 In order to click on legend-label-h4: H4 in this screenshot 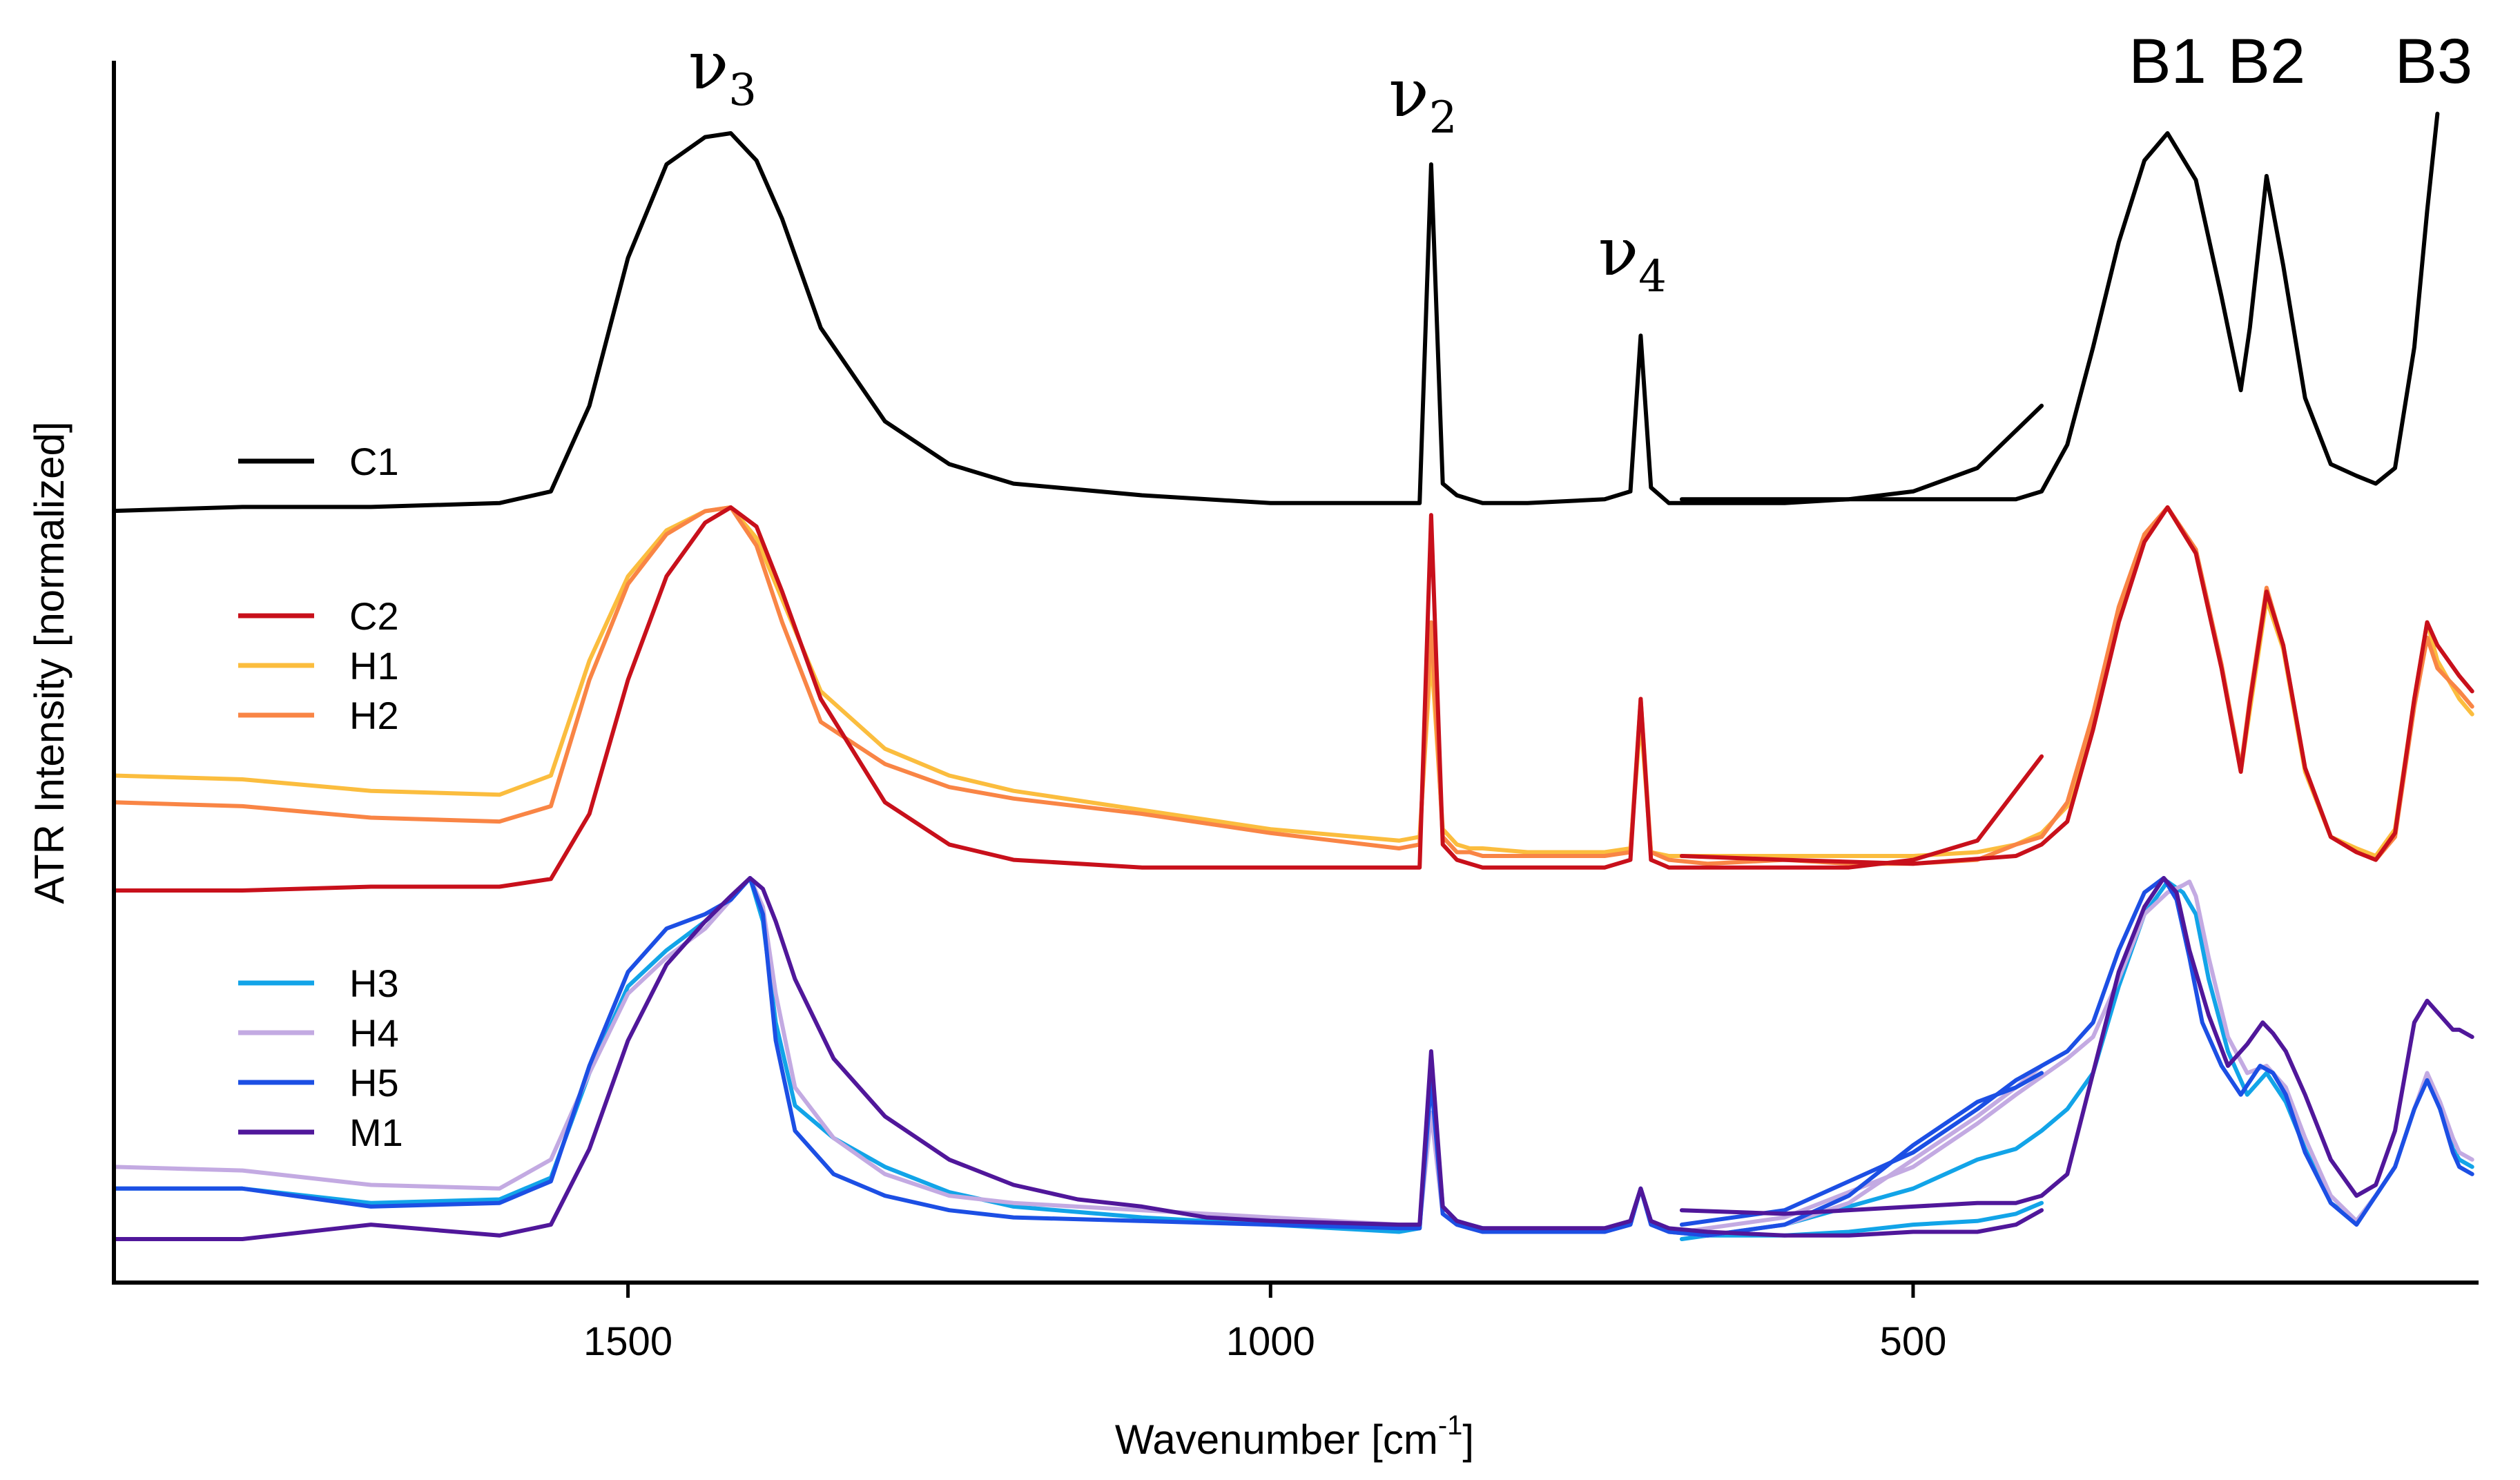, I will do `click(374, 1033)`.